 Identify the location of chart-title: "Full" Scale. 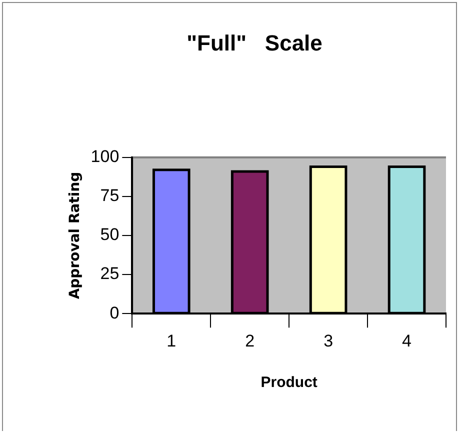
(254, 43).